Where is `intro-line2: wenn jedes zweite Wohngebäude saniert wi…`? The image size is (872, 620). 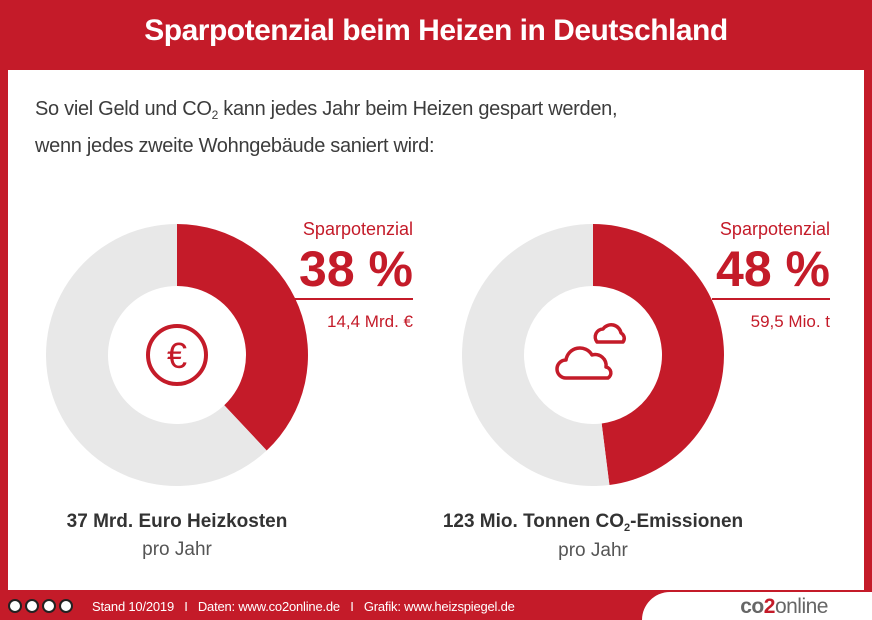 intro-line2: wenn jedes zweite Wohngebäude saniert wi… is located at coordinates (235, 146).